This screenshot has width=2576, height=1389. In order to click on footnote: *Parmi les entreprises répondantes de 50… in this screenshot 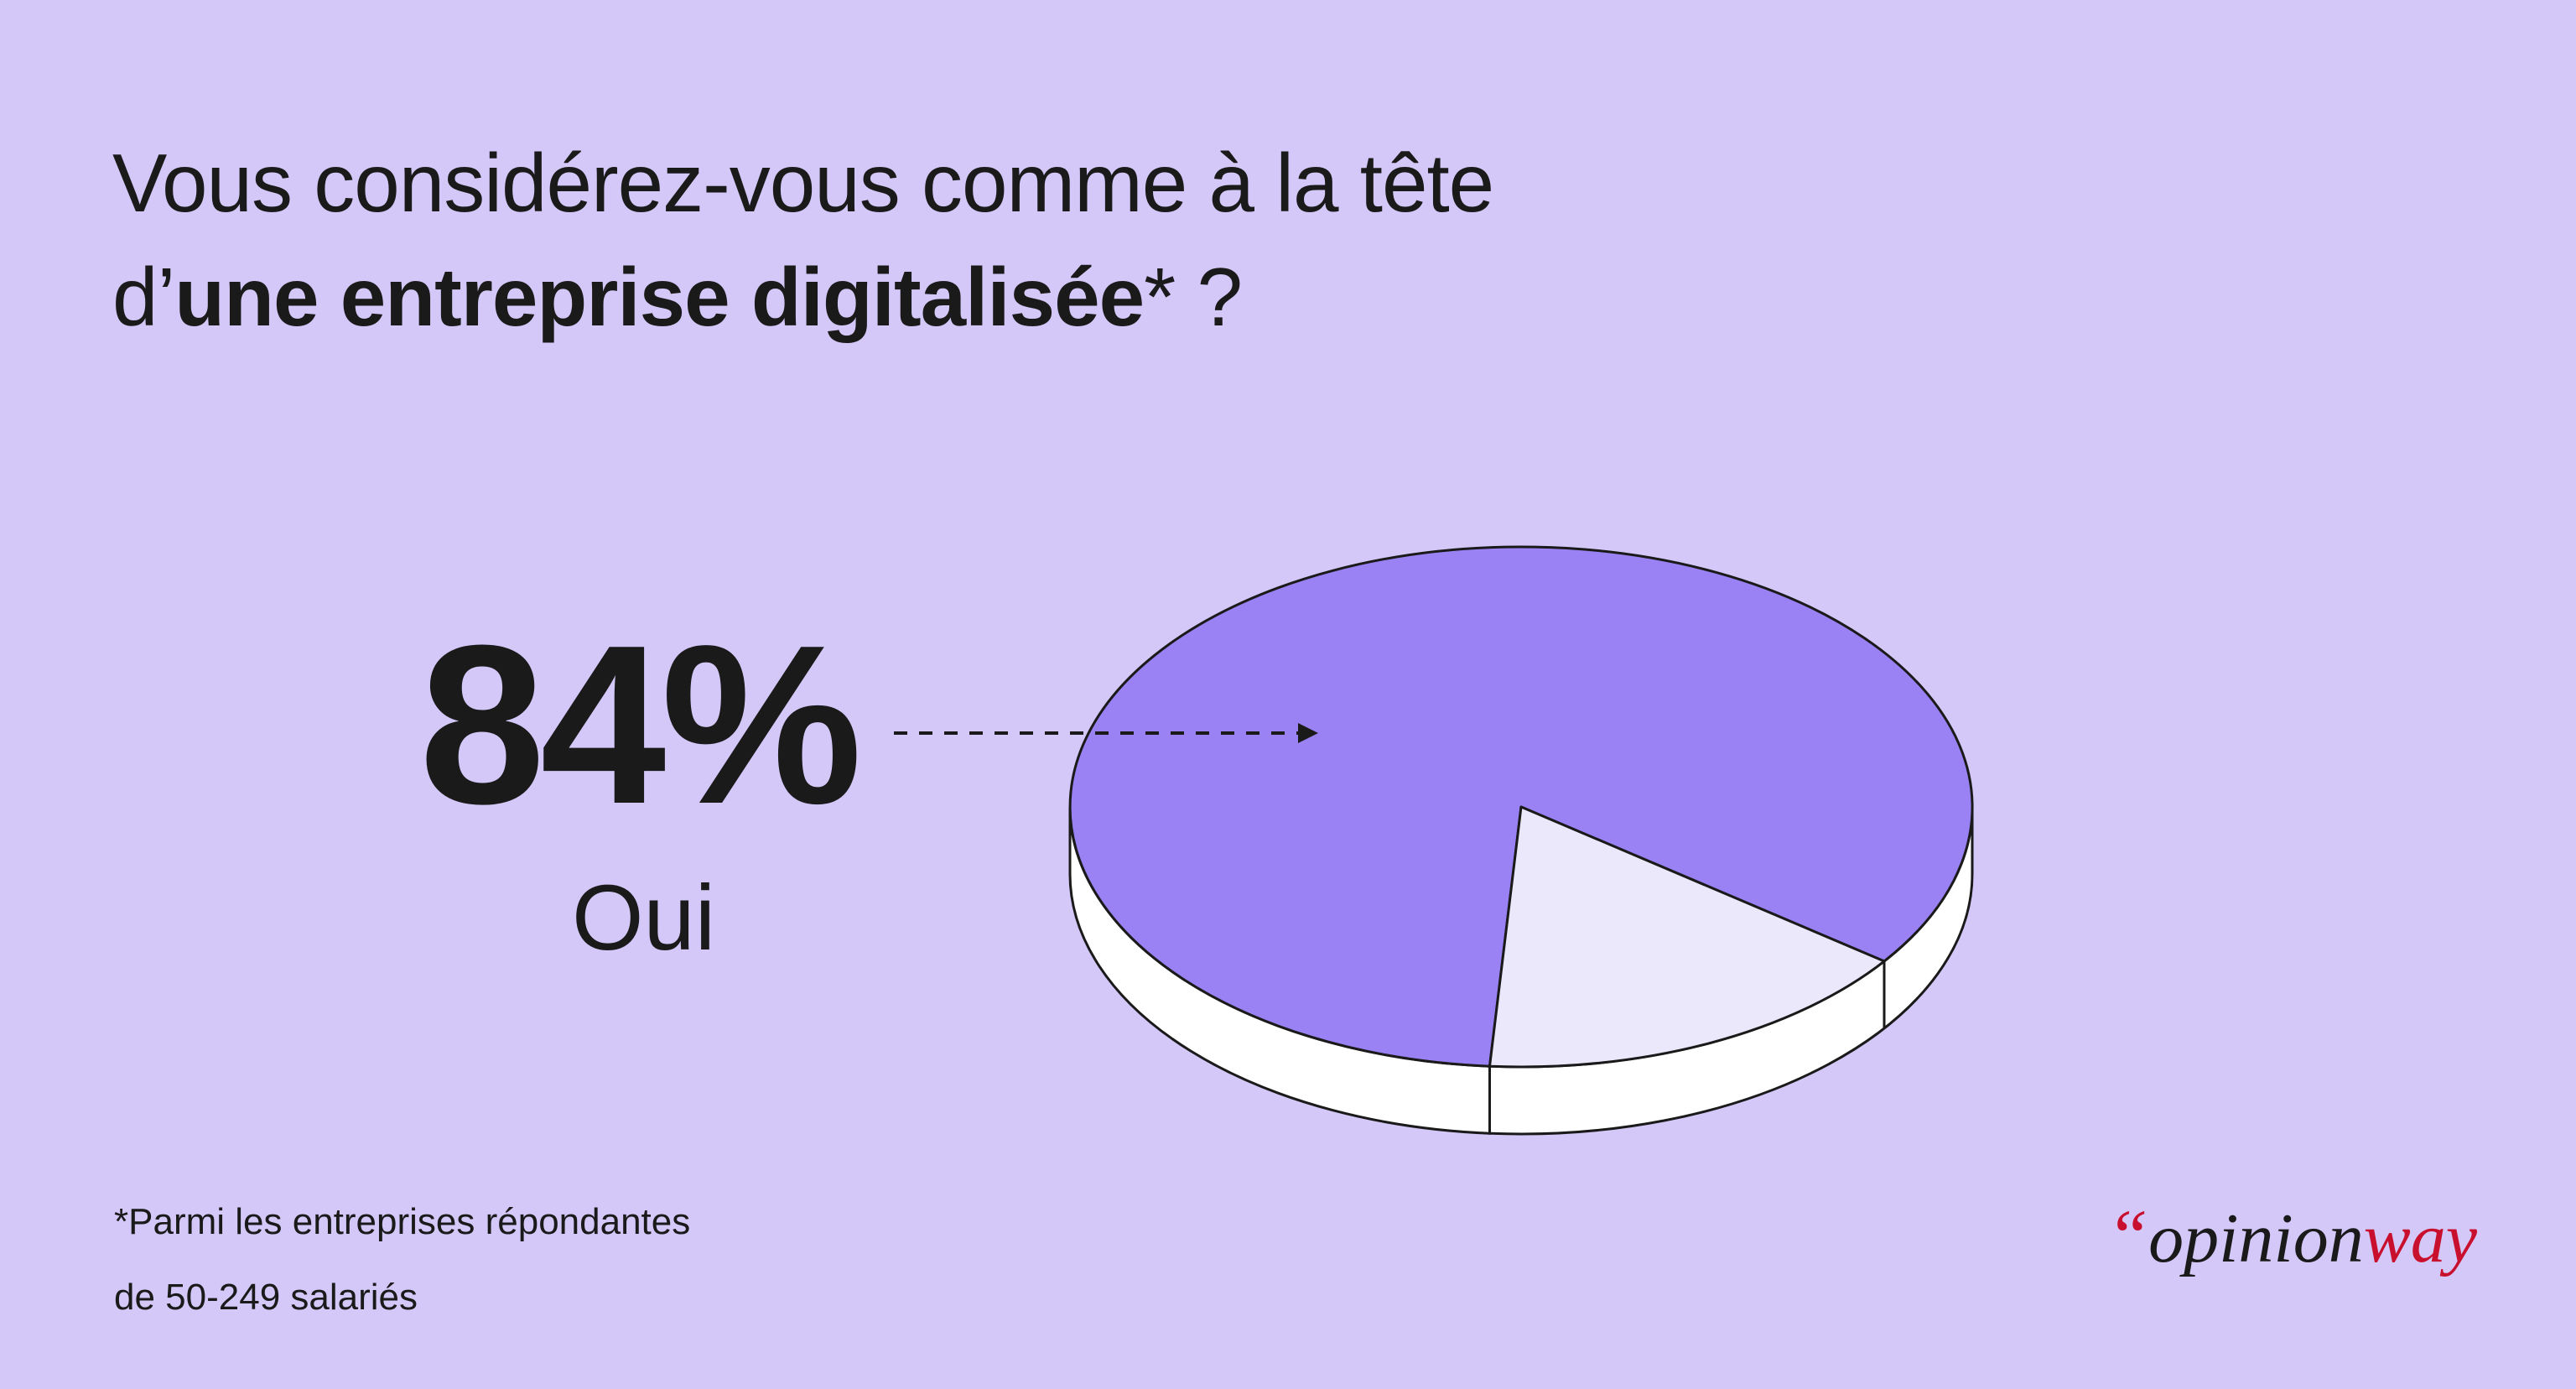, I will do `click(402, 1259)`.